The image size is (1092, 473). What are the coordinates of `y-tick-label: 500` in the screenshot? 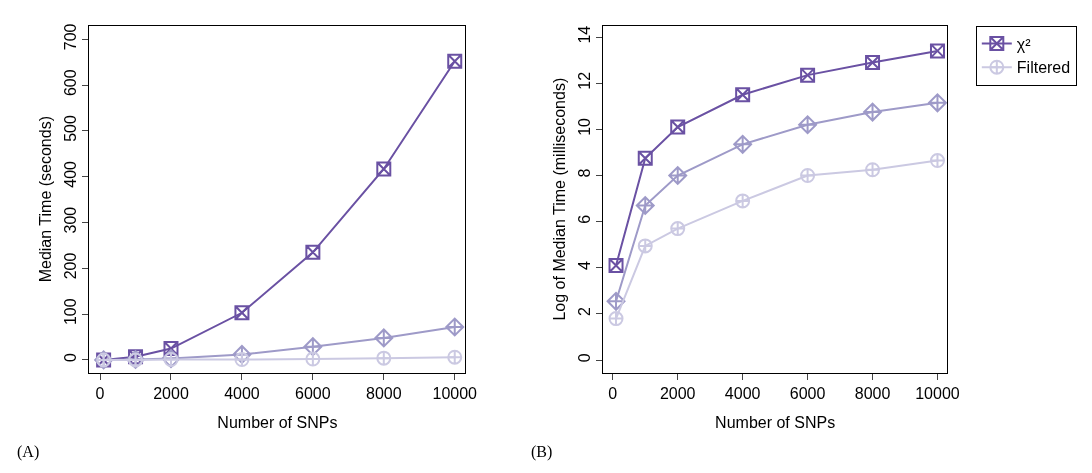 It's located at (71, 128).